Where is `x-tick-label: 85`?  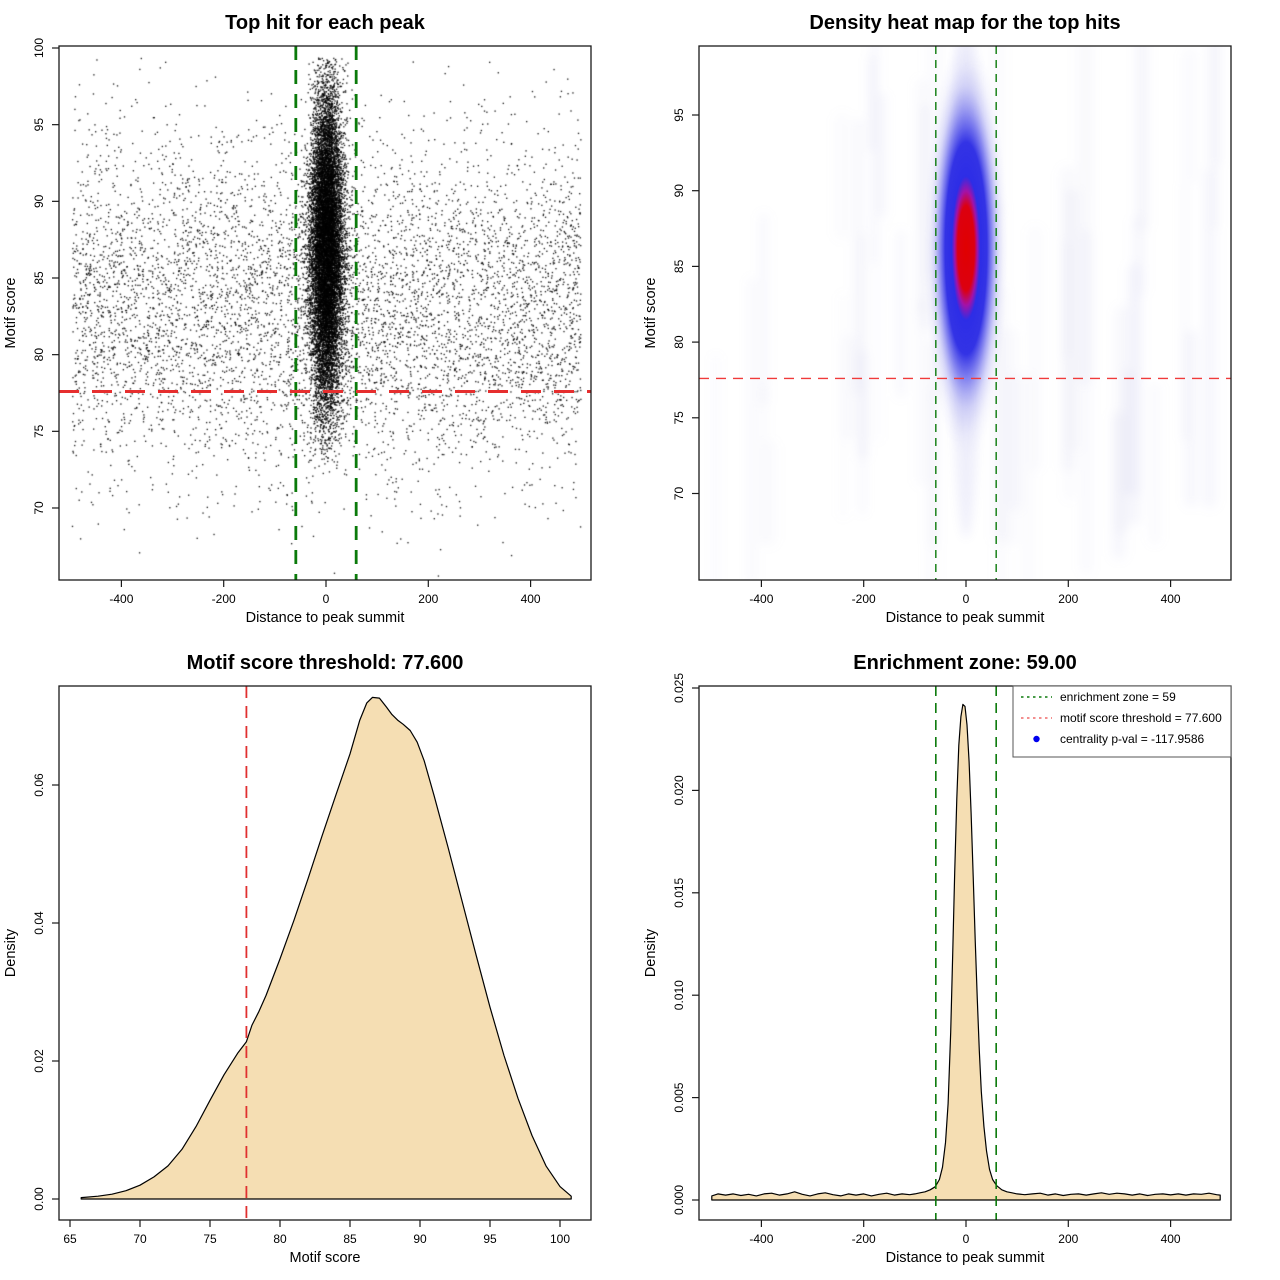 x-tick-label: 85 is located at coordinates (350, 1239).